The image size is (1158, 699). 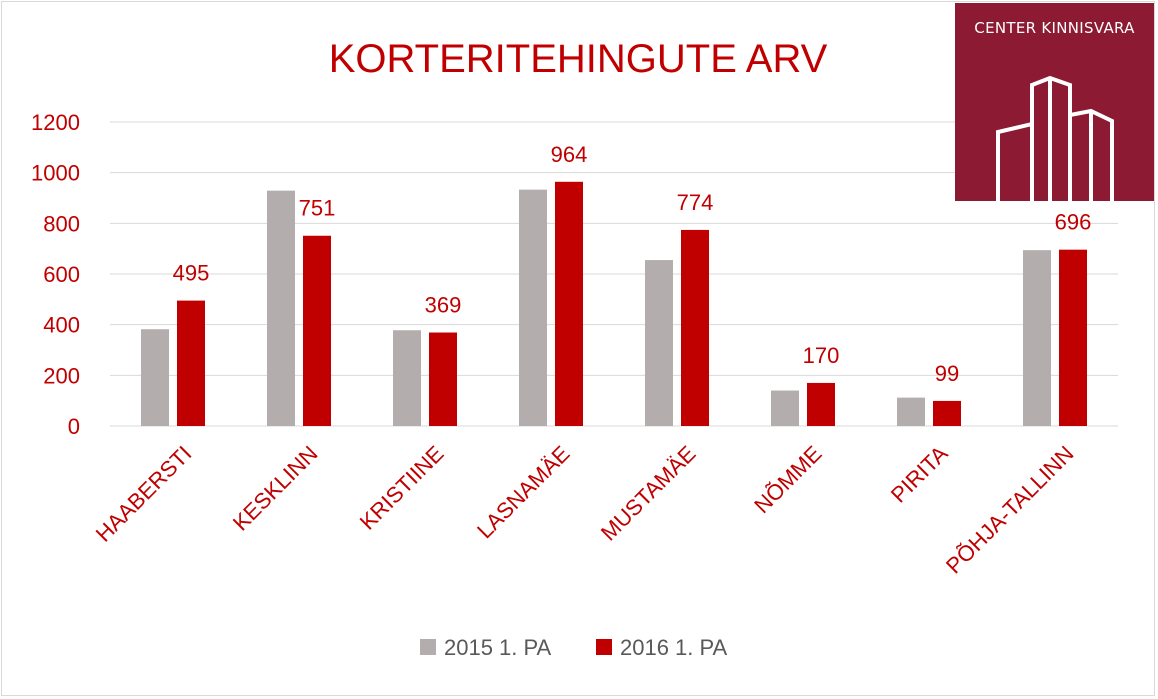 I want to click on data-label: 751, so click(x=317, y=208).